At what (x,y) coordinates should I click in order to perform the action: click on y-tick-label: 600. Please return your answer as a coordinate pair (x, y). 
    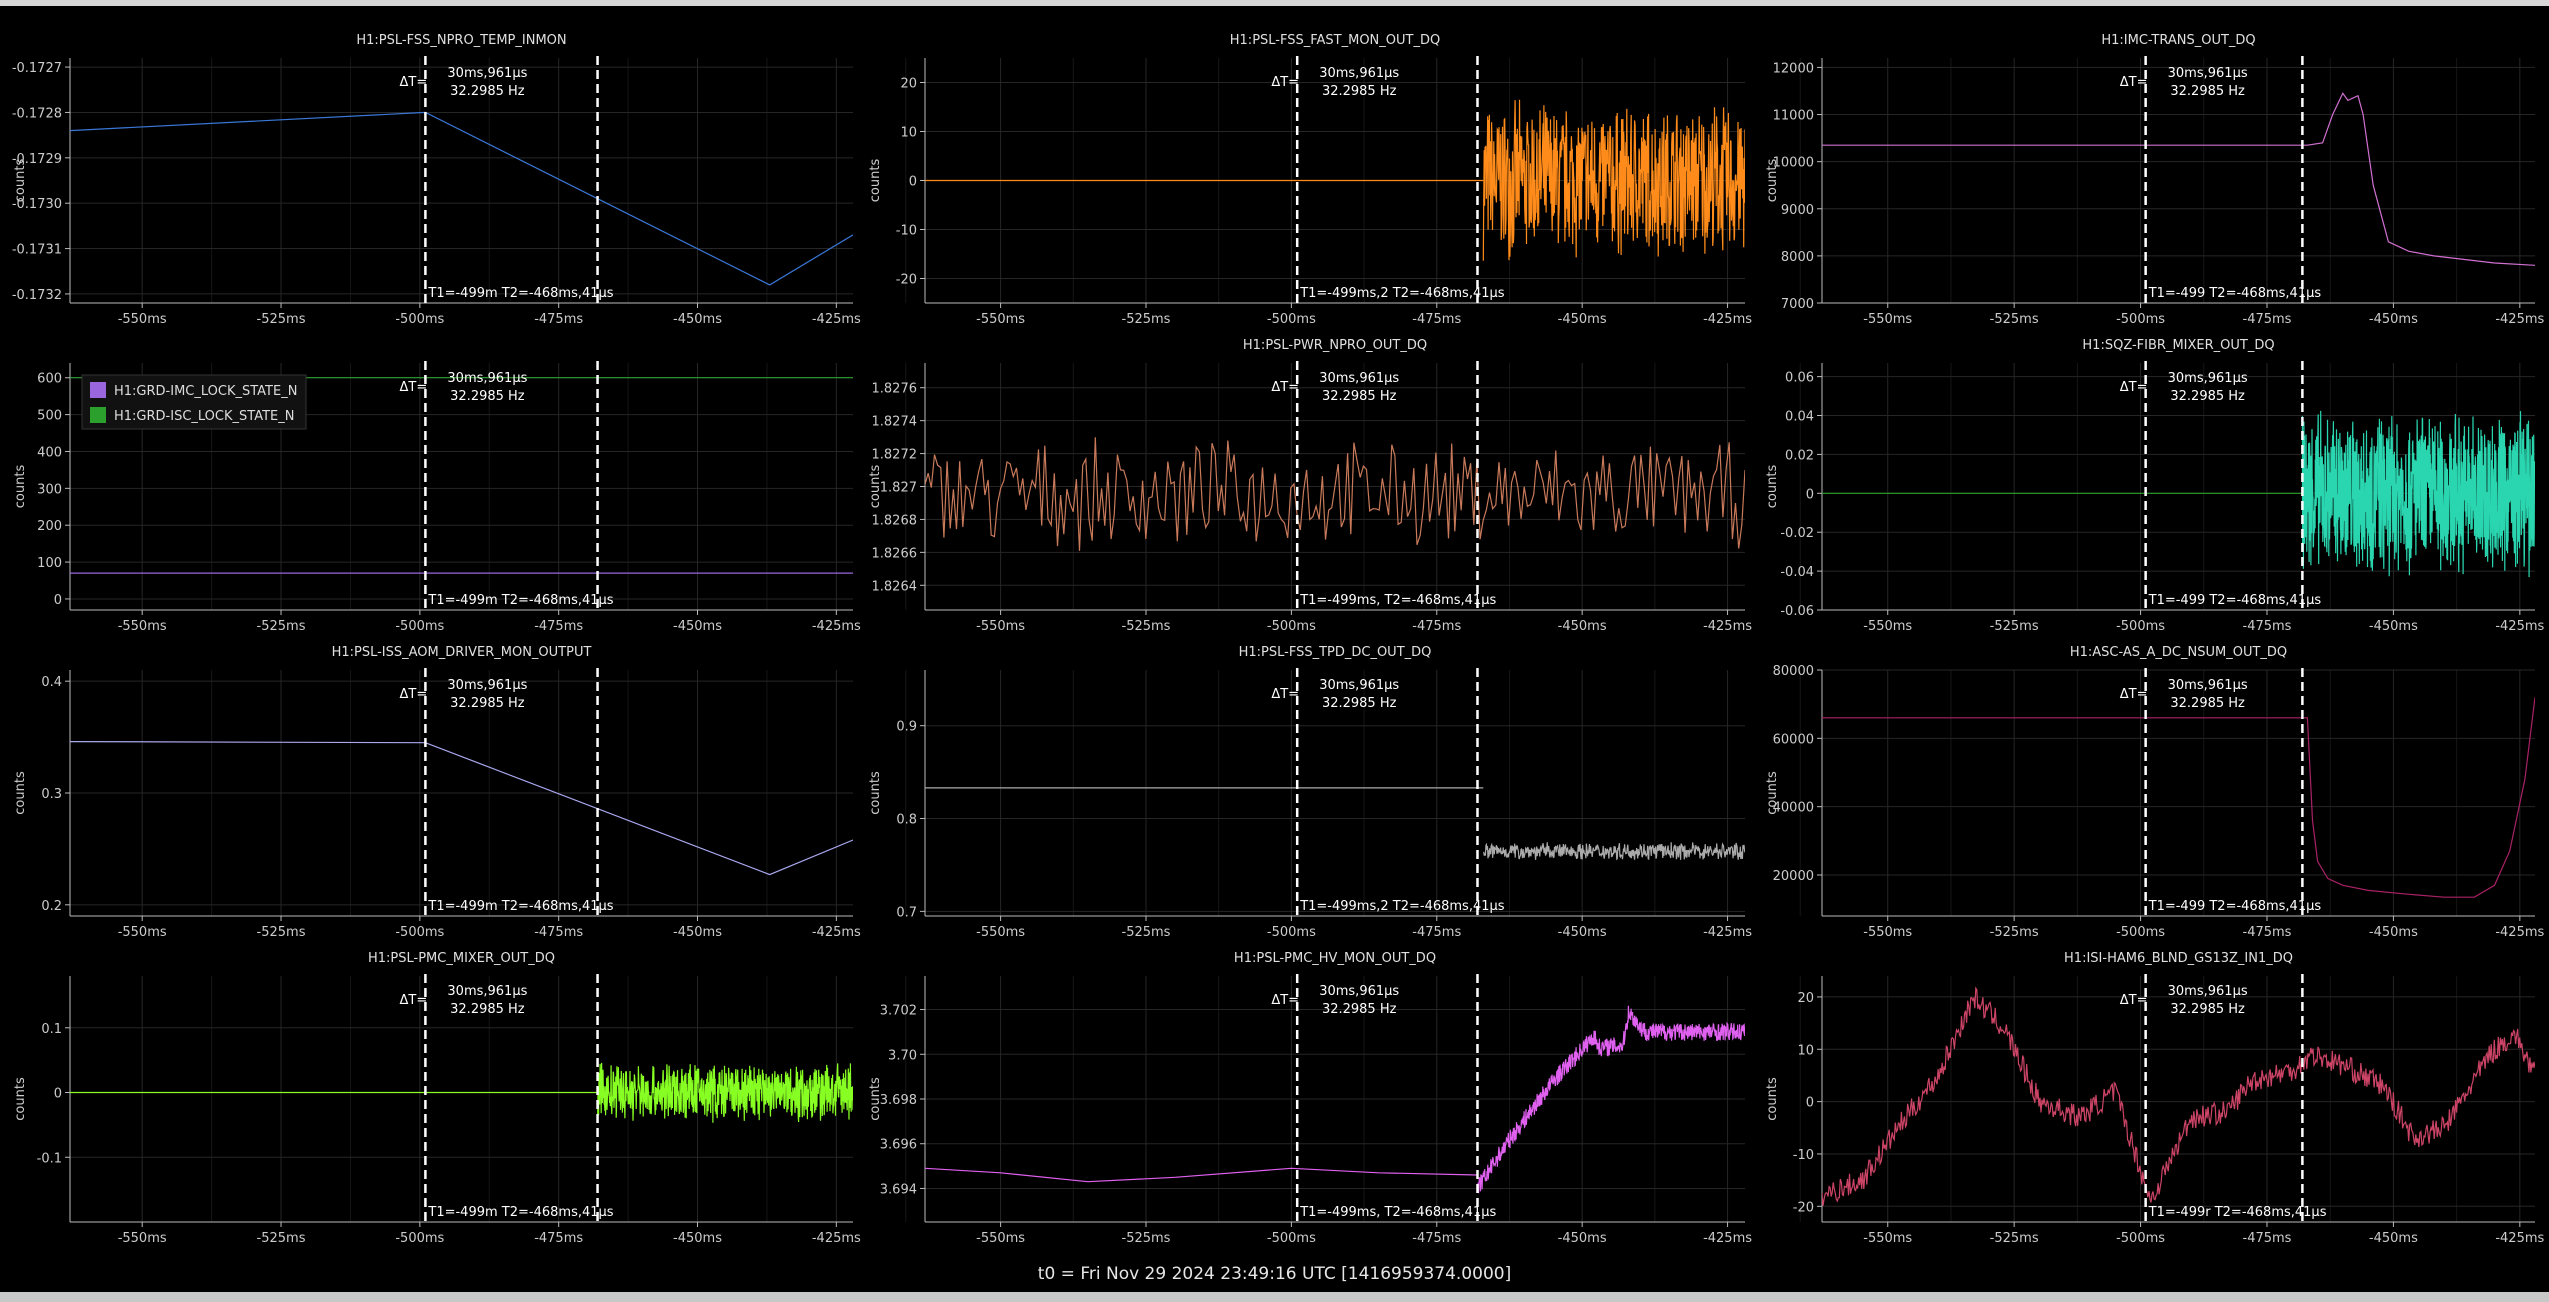
    Looking at the image, I should click on (49, 379).